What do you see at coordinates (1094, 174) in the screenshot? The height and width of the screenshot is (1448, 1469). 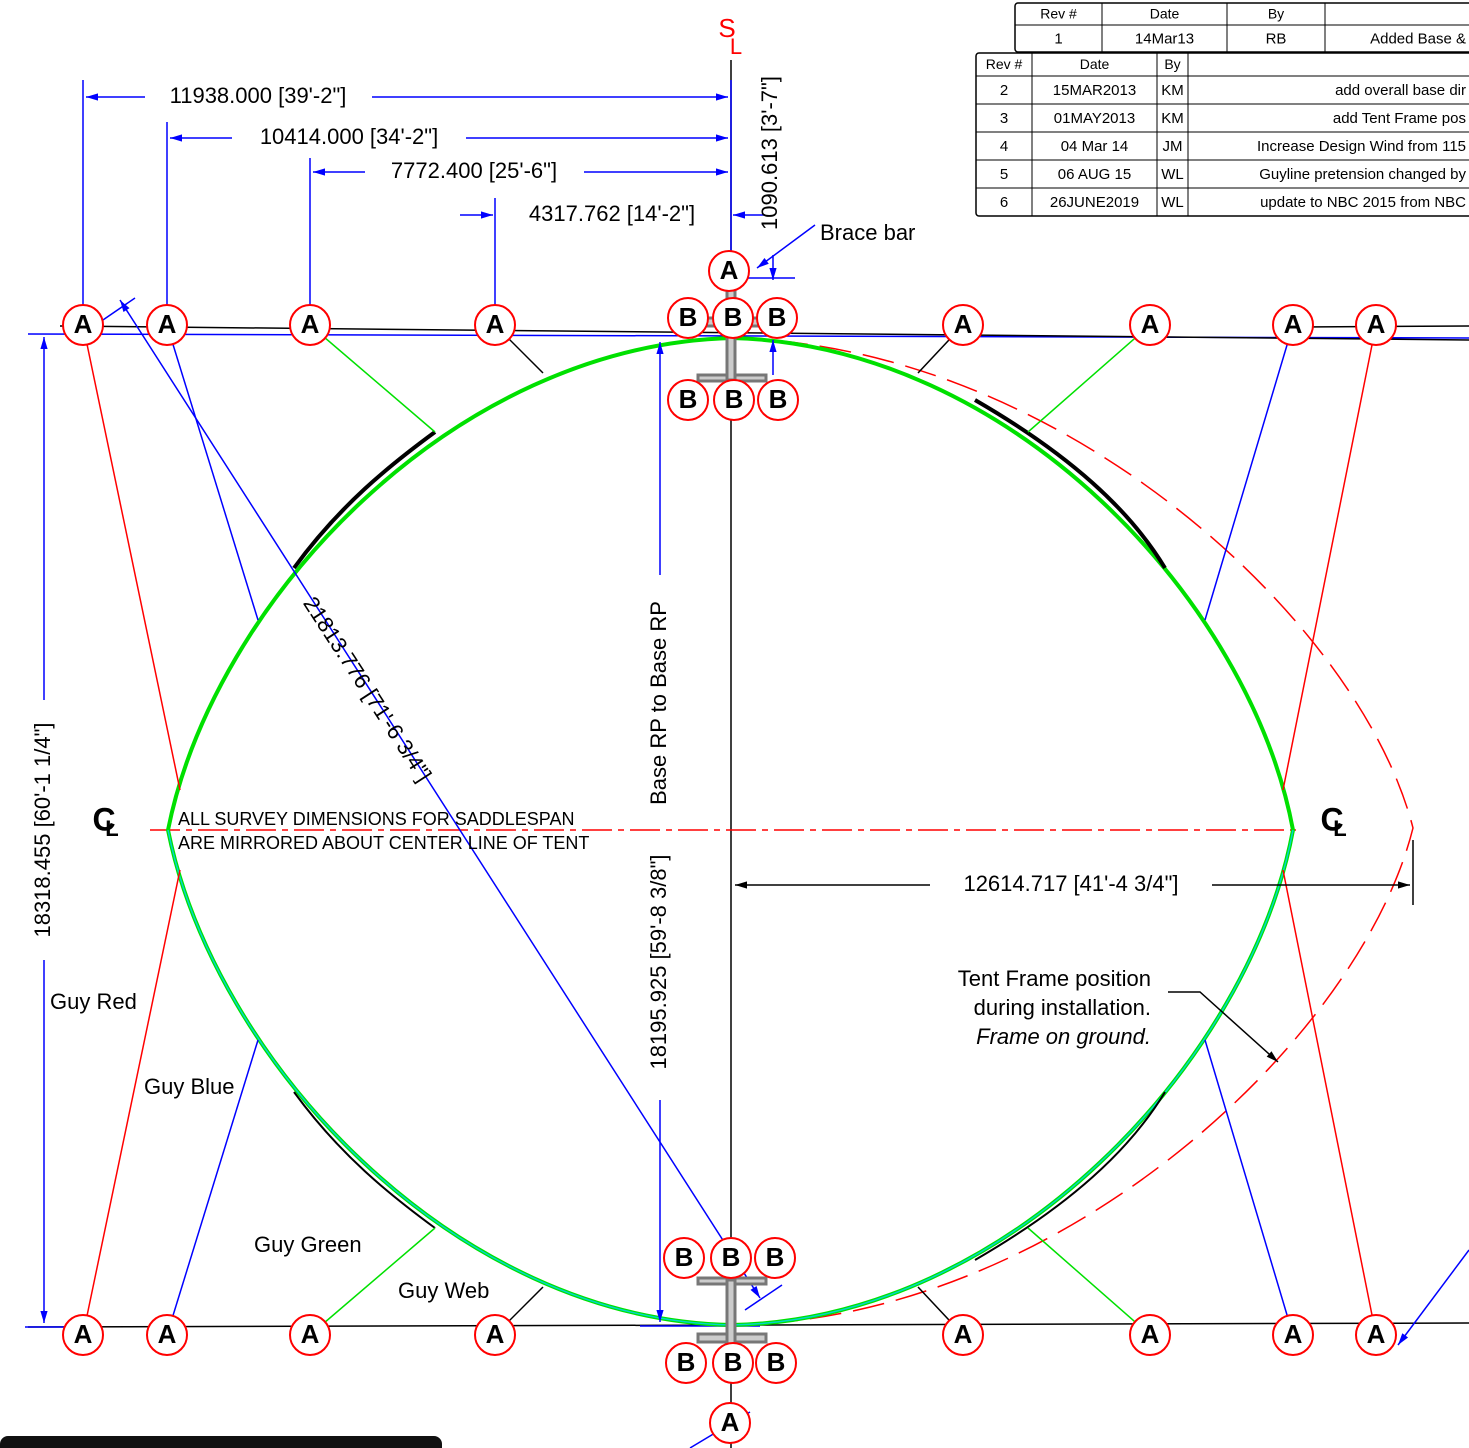 I see `table-cell: 06 AUG 15` at bounding box center [1094, 174].